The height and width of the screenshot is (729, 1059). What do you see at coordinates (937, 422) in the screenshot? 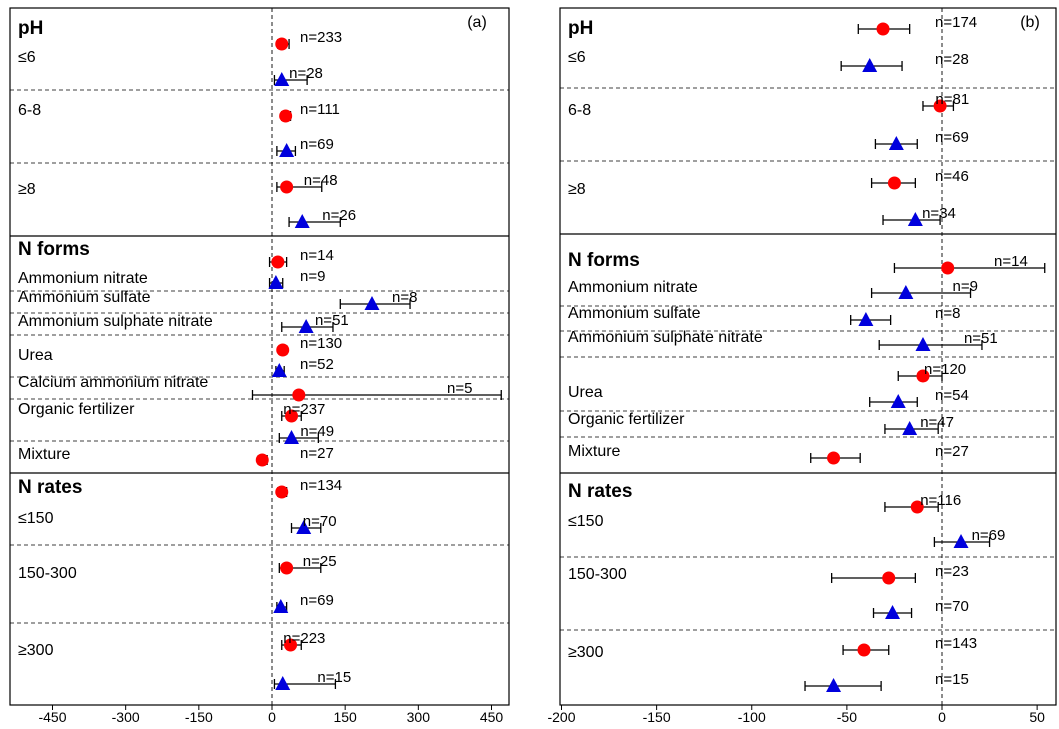
I see `sample-size-label: n=47` at bounding box center [937, 422].